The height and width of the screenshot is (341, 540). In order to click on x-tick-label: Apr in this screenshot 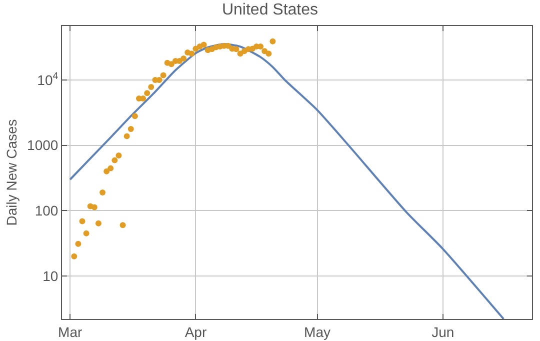, I will do `click(195, 332)`.